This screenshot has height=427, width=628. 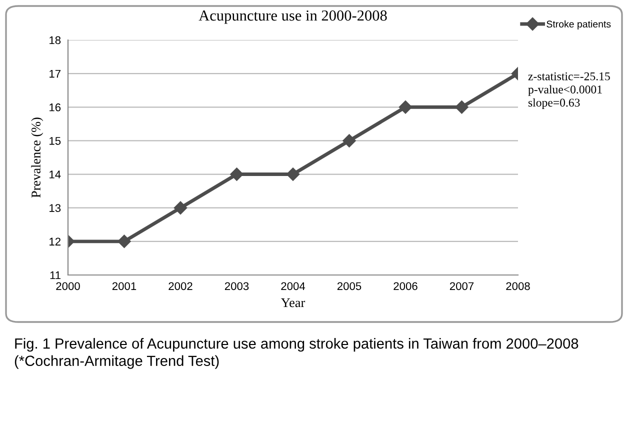 I want to click on x-tick-label: 2000, so click(x=68, y=286).